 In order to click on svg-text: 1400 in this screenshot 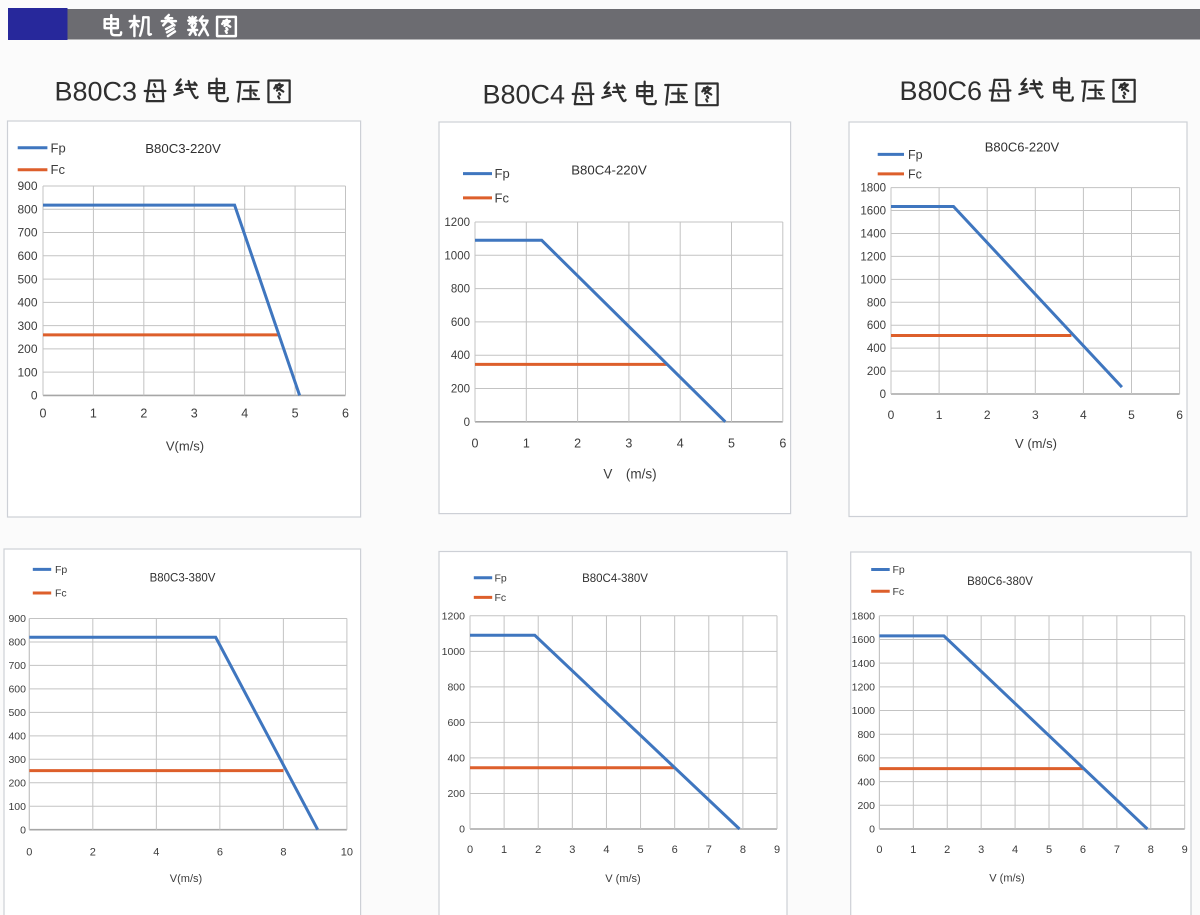, I will do `click(864, 664)`.